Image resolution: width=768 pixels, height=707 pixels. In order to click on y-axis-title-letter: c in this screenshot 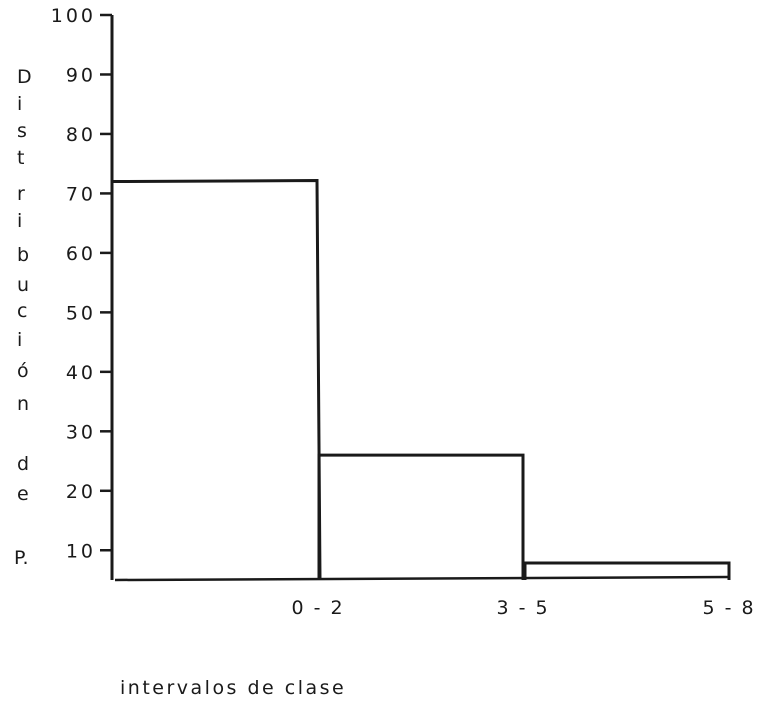, I will do `click(22, 311)`.